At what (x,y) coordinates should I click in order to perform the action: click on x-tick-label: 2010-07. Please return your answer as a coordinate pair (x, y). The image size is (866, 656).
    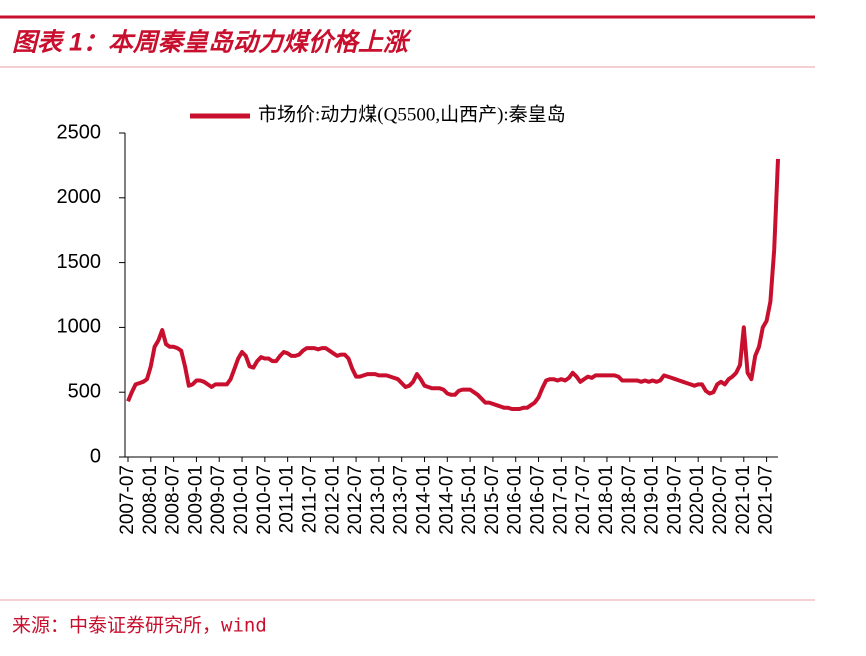
    Looking at the image, I should click on (264, 500).